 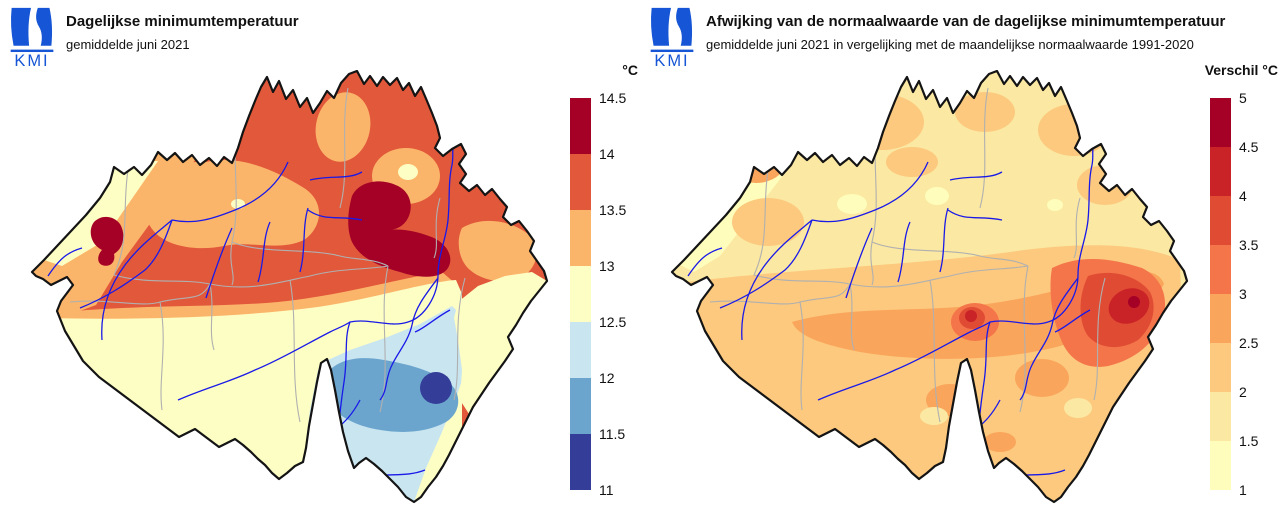 What do you see at coordinates (1249, 343) in the screenshot?
I see `legend-tick: 2.5` at bounding box center [1249, 343].